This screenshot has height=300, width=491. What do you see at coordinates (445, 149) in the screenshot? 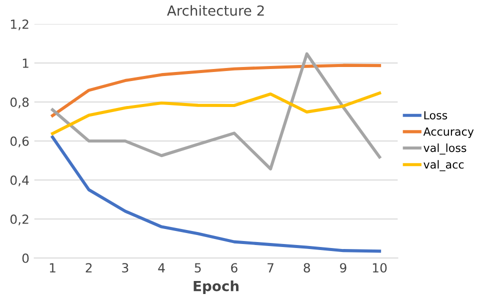
I see `legend-label: val_loss` at bounding box center [445, 149].